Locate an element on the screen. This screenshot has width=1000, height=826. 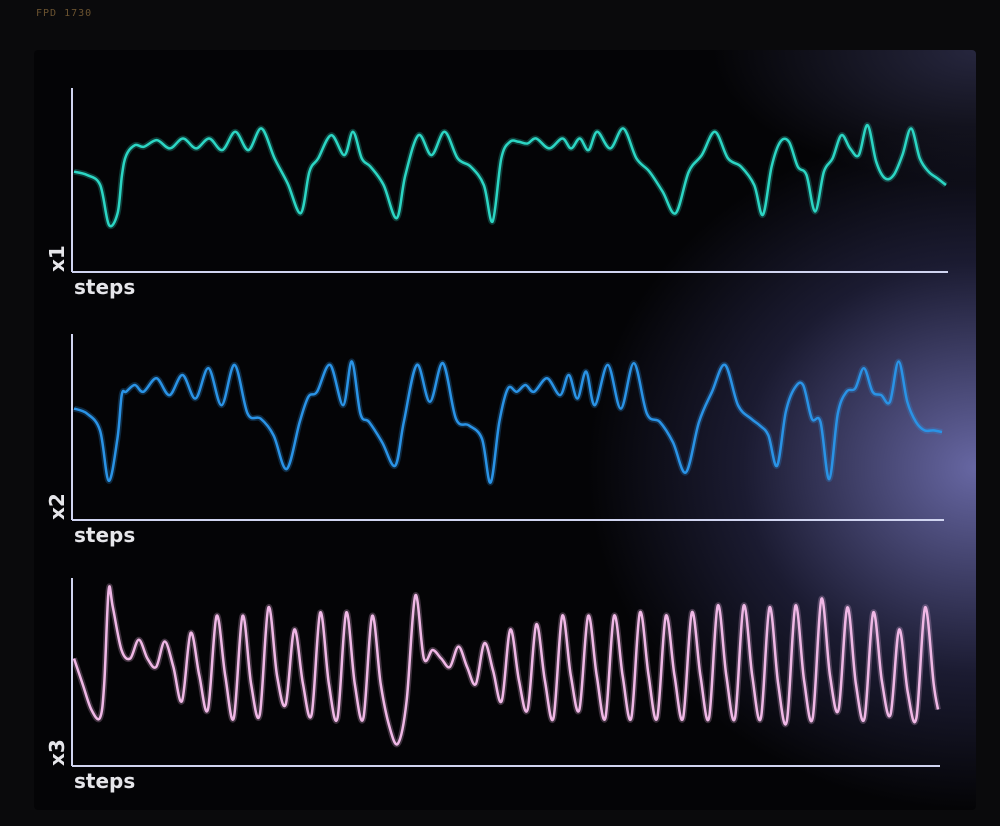
series-glow-x2 is located at coordinates (507, 422).